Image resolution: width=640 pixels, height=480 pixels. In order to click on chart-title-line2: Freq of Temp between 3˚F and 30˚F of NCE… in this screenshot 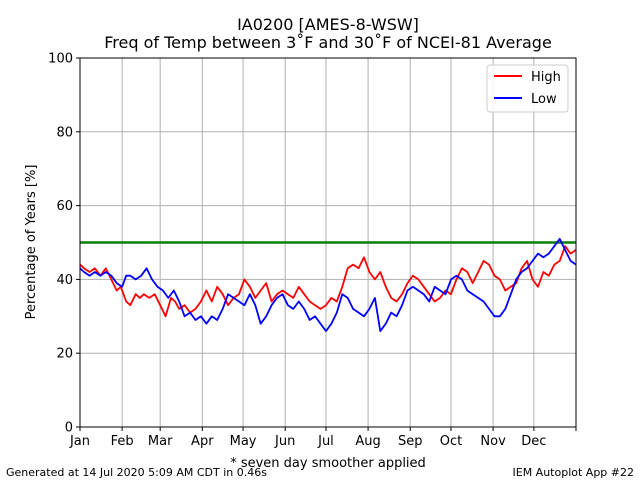, I will do `click(328, 42)`.